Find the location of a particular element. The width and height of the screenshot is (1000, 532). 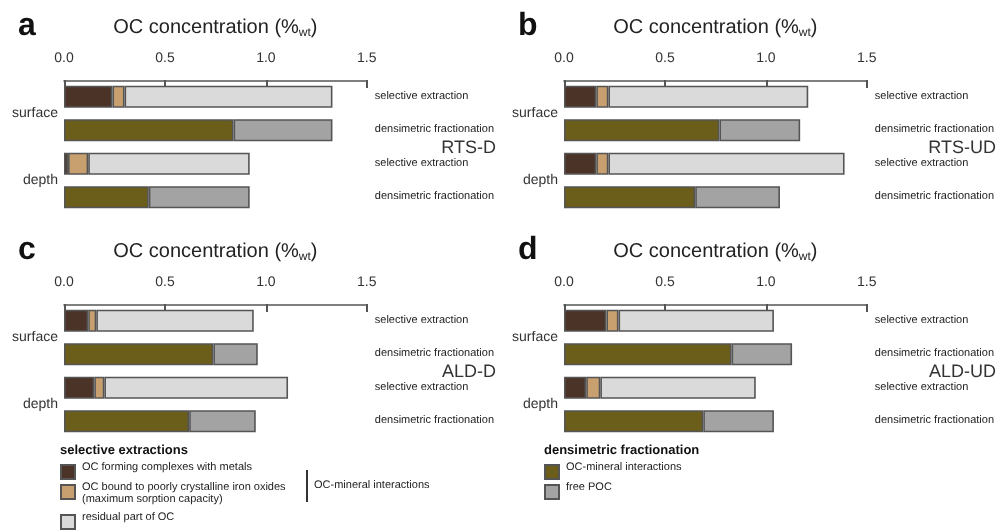

chart-title: b is located at coordinates (528, 26).